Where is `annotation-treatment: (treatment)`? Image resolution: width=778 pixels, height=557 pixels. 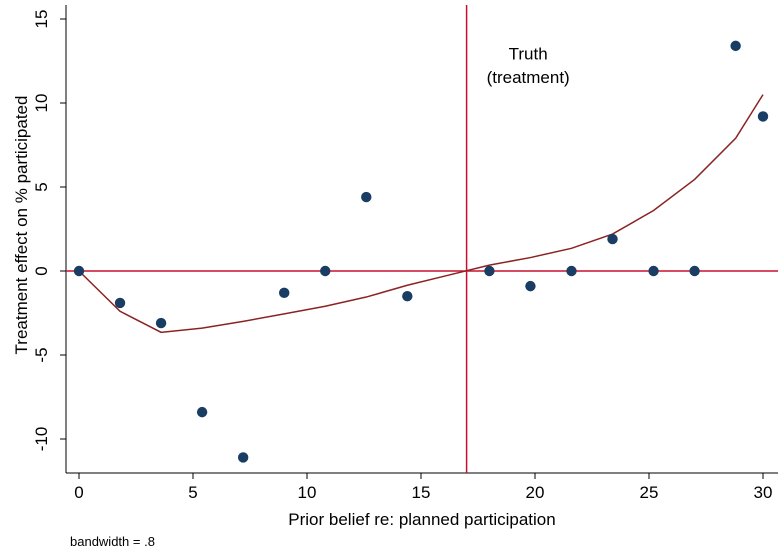
annotation-treatment: (treatment) is located at coordinates (528, 77).